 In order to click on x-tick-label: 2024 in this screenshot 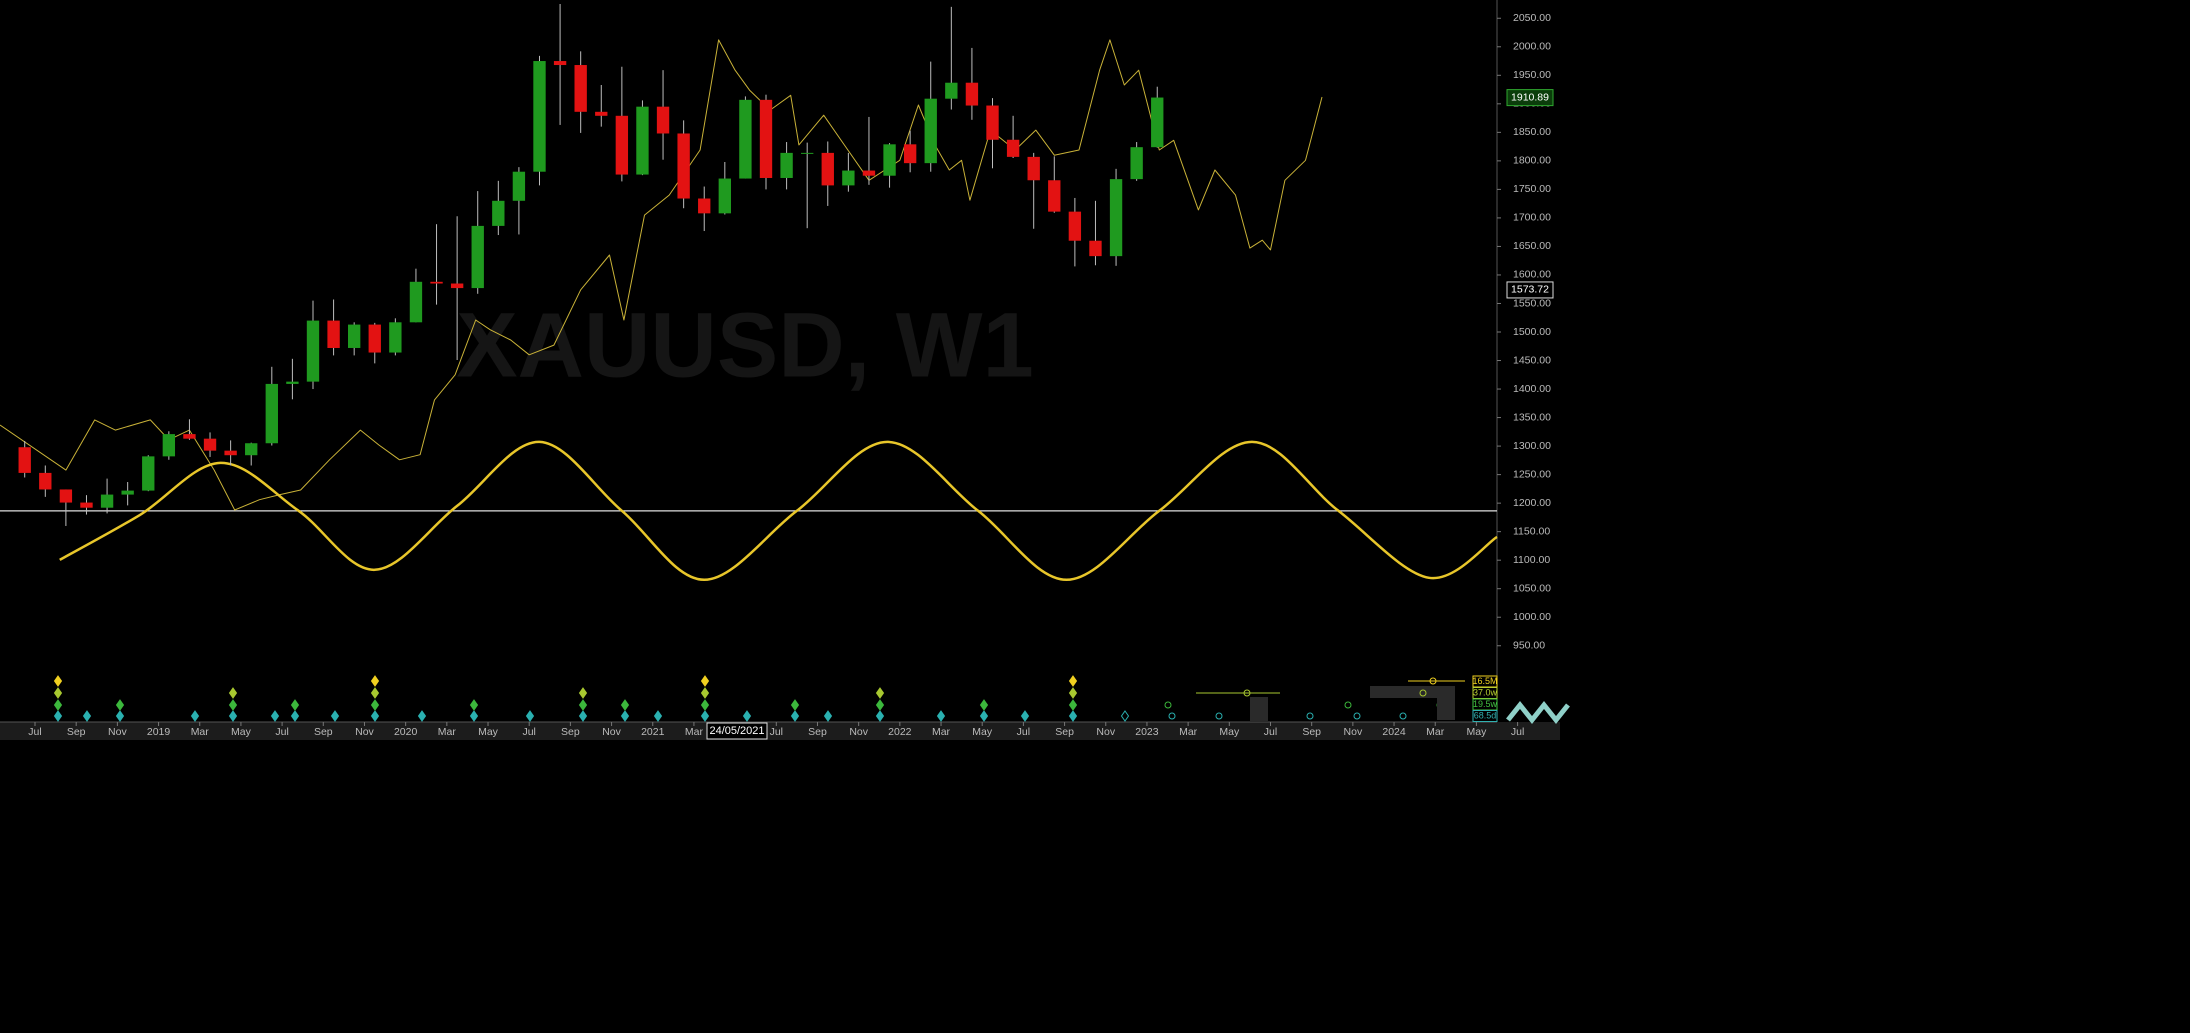, I will do `click(1394, 732)`.